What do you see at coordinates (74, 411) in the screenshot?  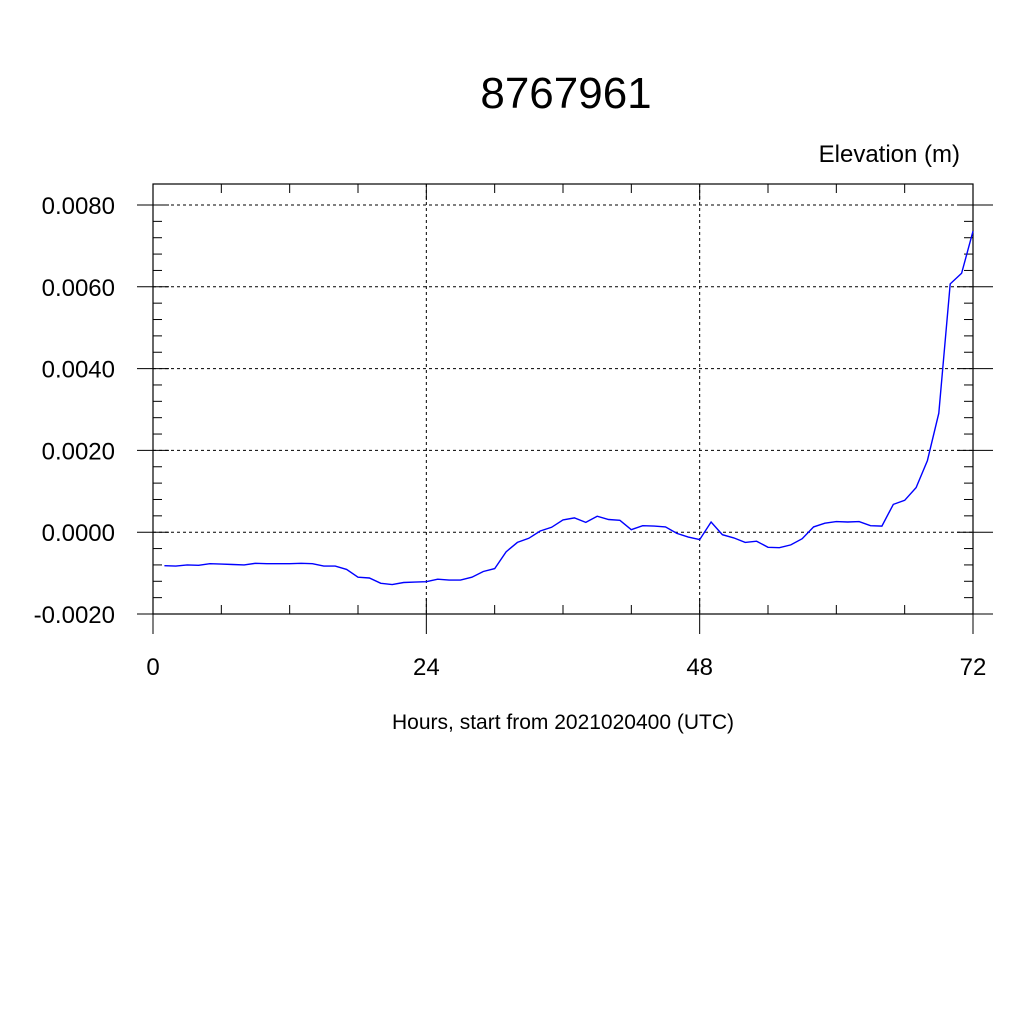 I see `y-tick-labels: -0.0020 0.0000 0.0020 0.0040 0.0060 0.0080` at bounding box center [74, 411].